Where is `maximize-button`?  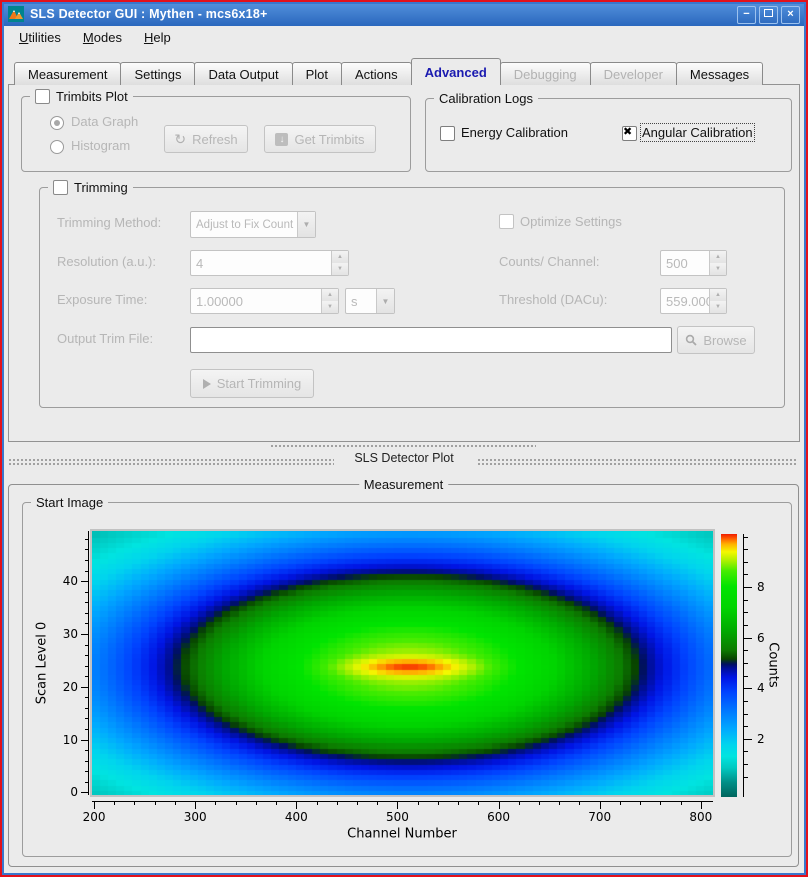 maximize-button is located at coordinates (768, 15).